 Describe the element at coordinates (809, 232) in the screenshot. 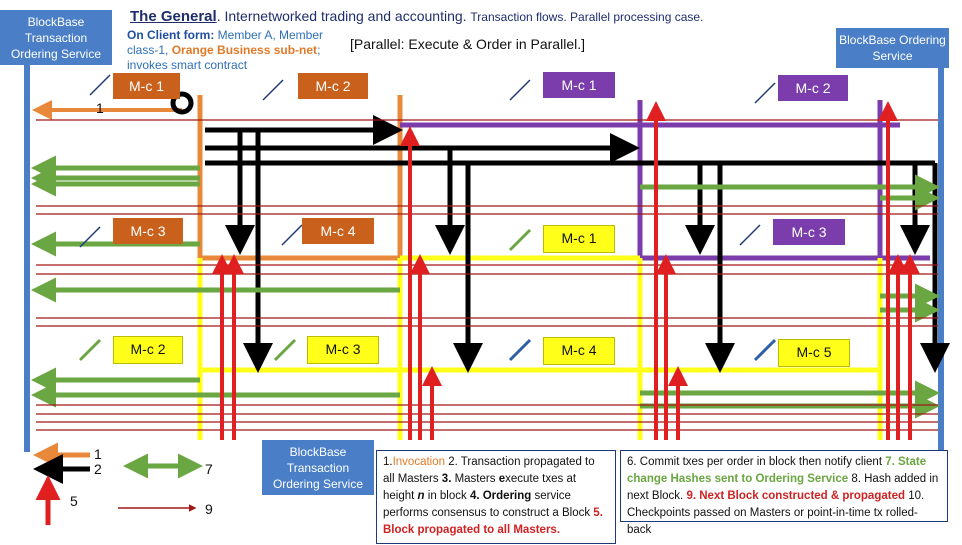

I see `purple-mc-3: M-c 3` at that location.